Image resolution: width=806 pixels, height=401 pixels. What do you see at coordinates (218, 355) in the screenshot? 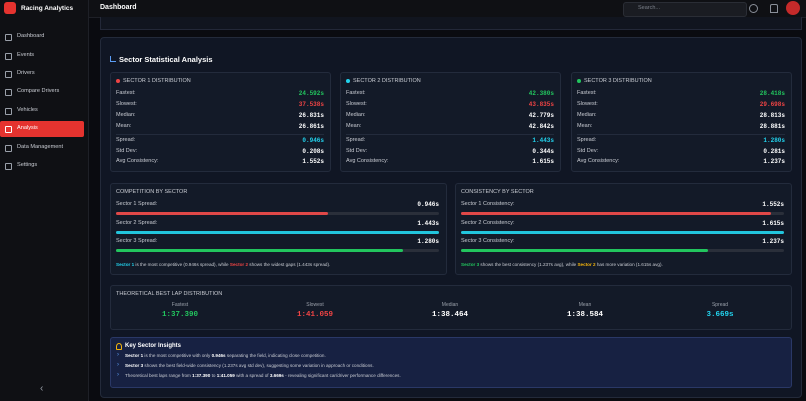
I see `text-part: 0.946s` at bounding box center [218, 355].